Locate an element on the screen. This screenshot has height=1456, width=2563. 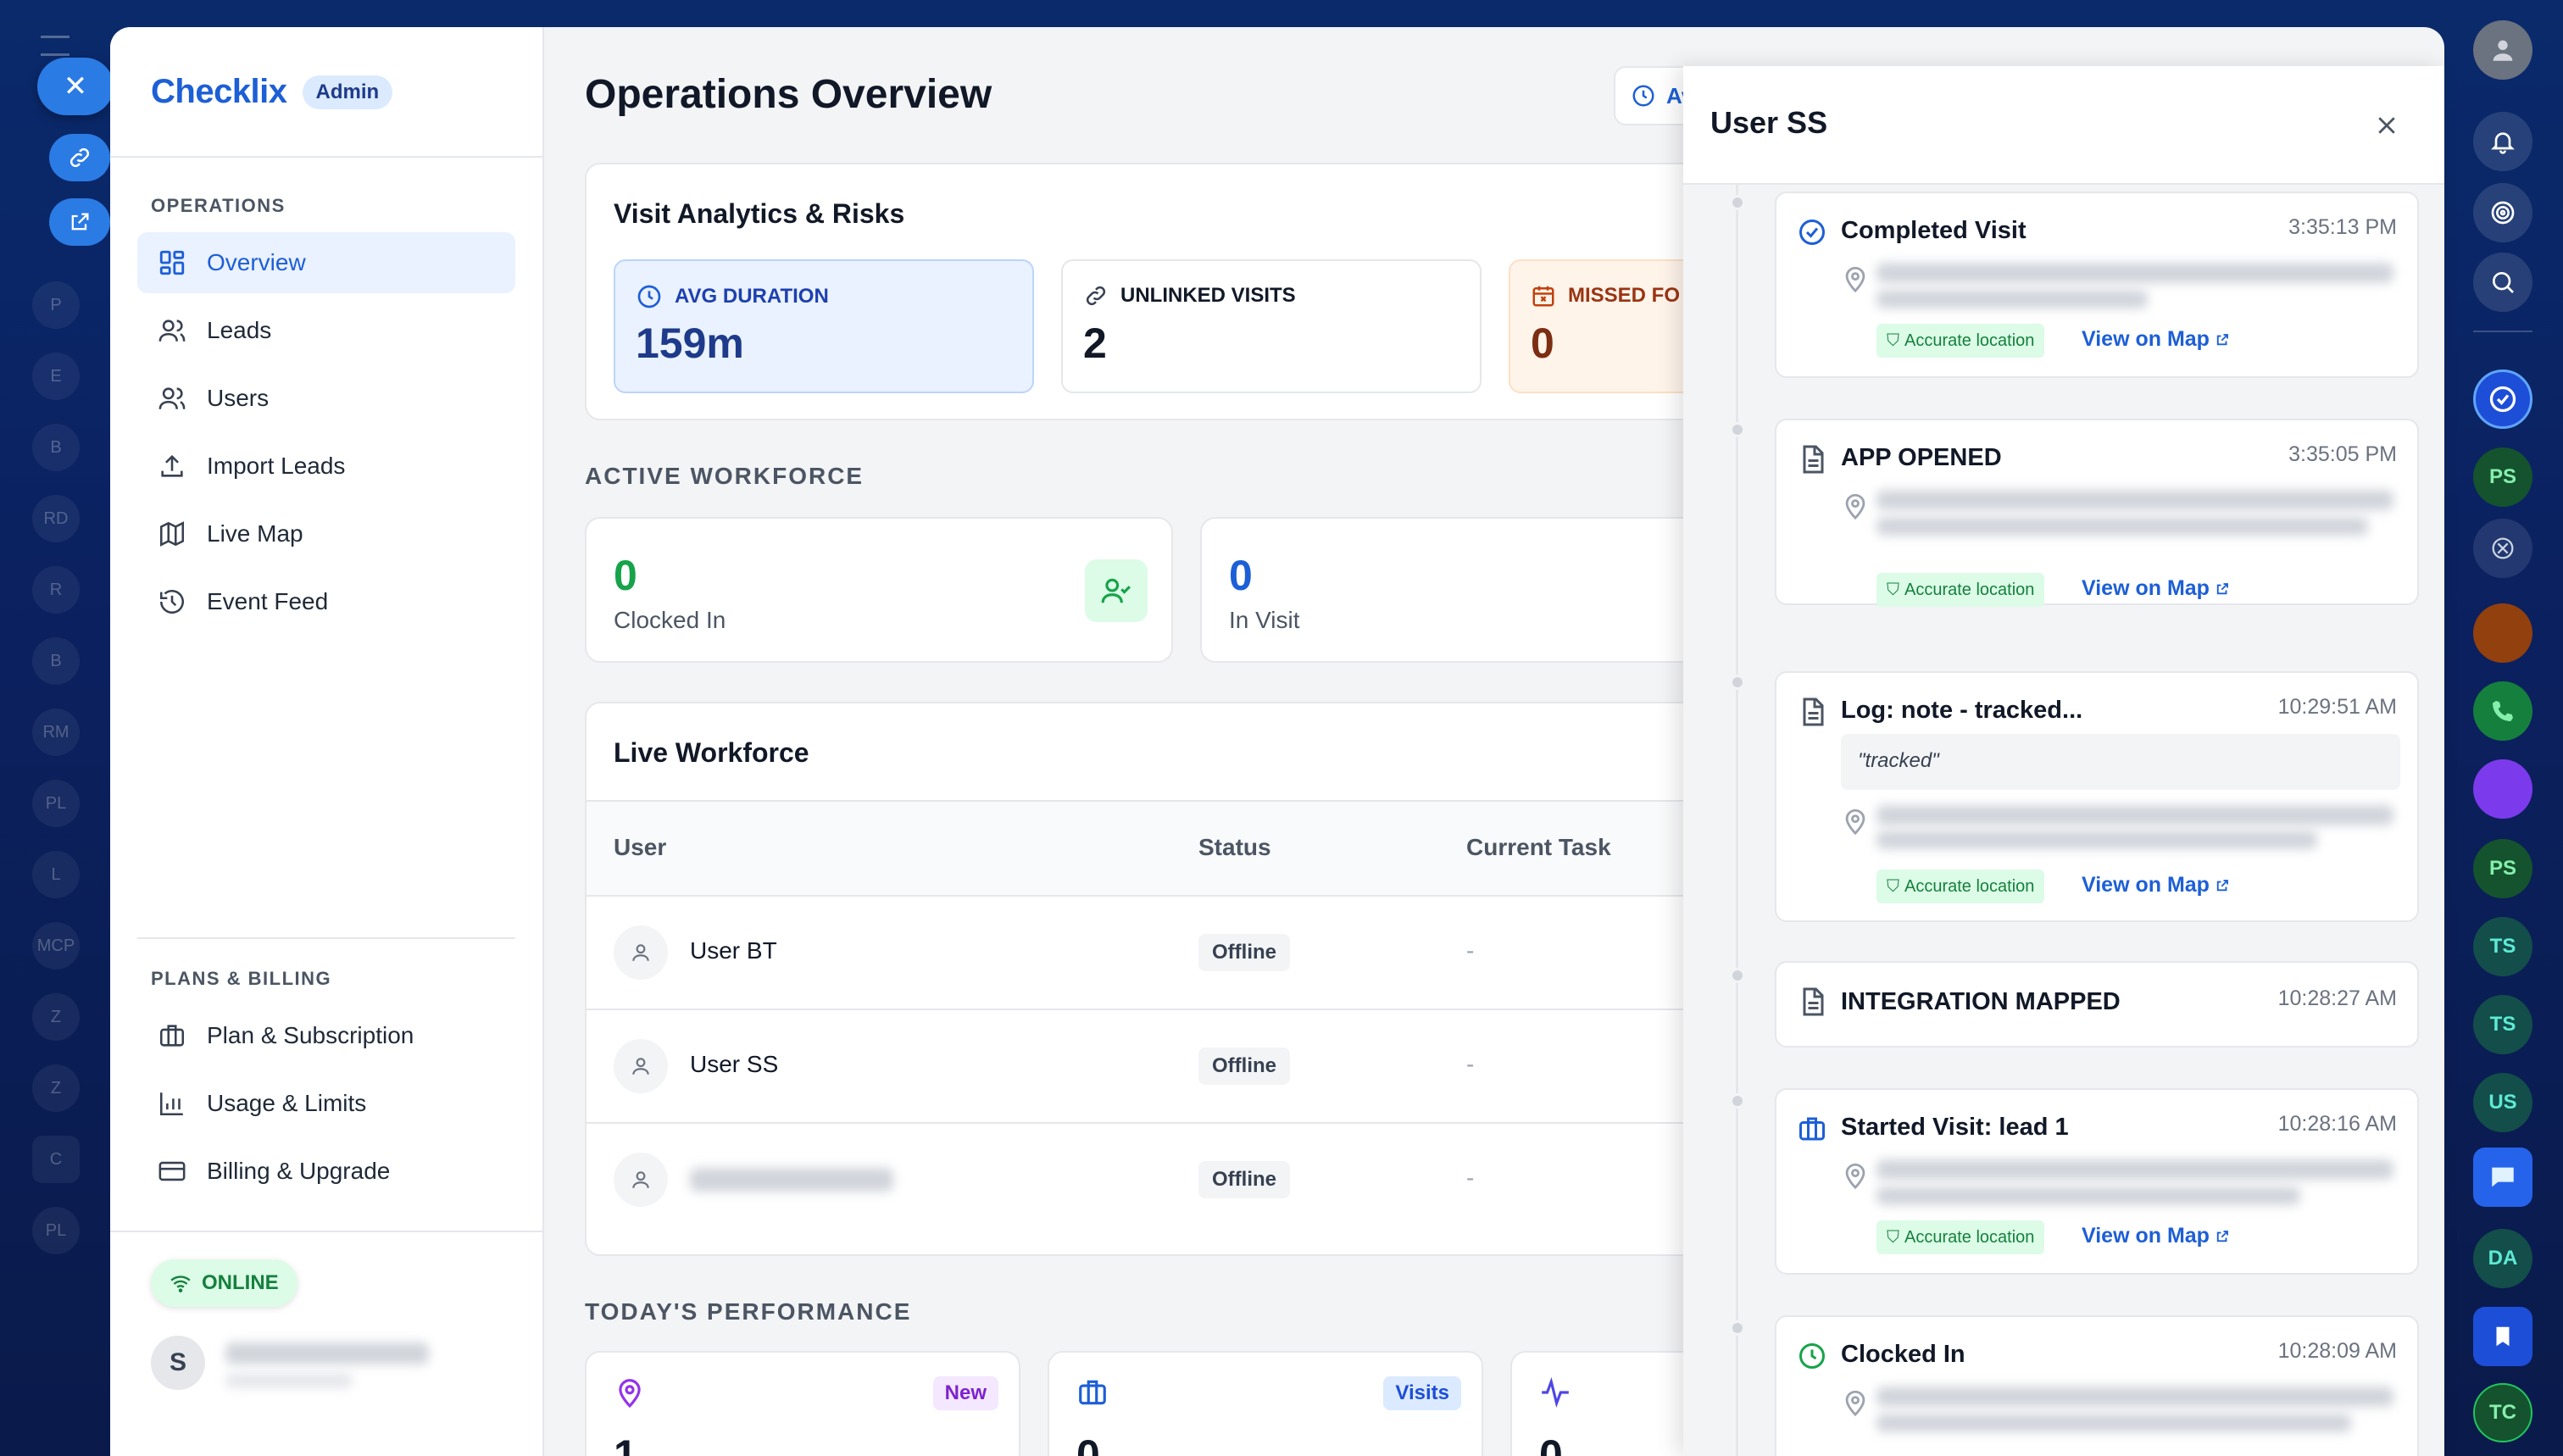
table-row: Offline - is located at coordinates (1154, 1179).